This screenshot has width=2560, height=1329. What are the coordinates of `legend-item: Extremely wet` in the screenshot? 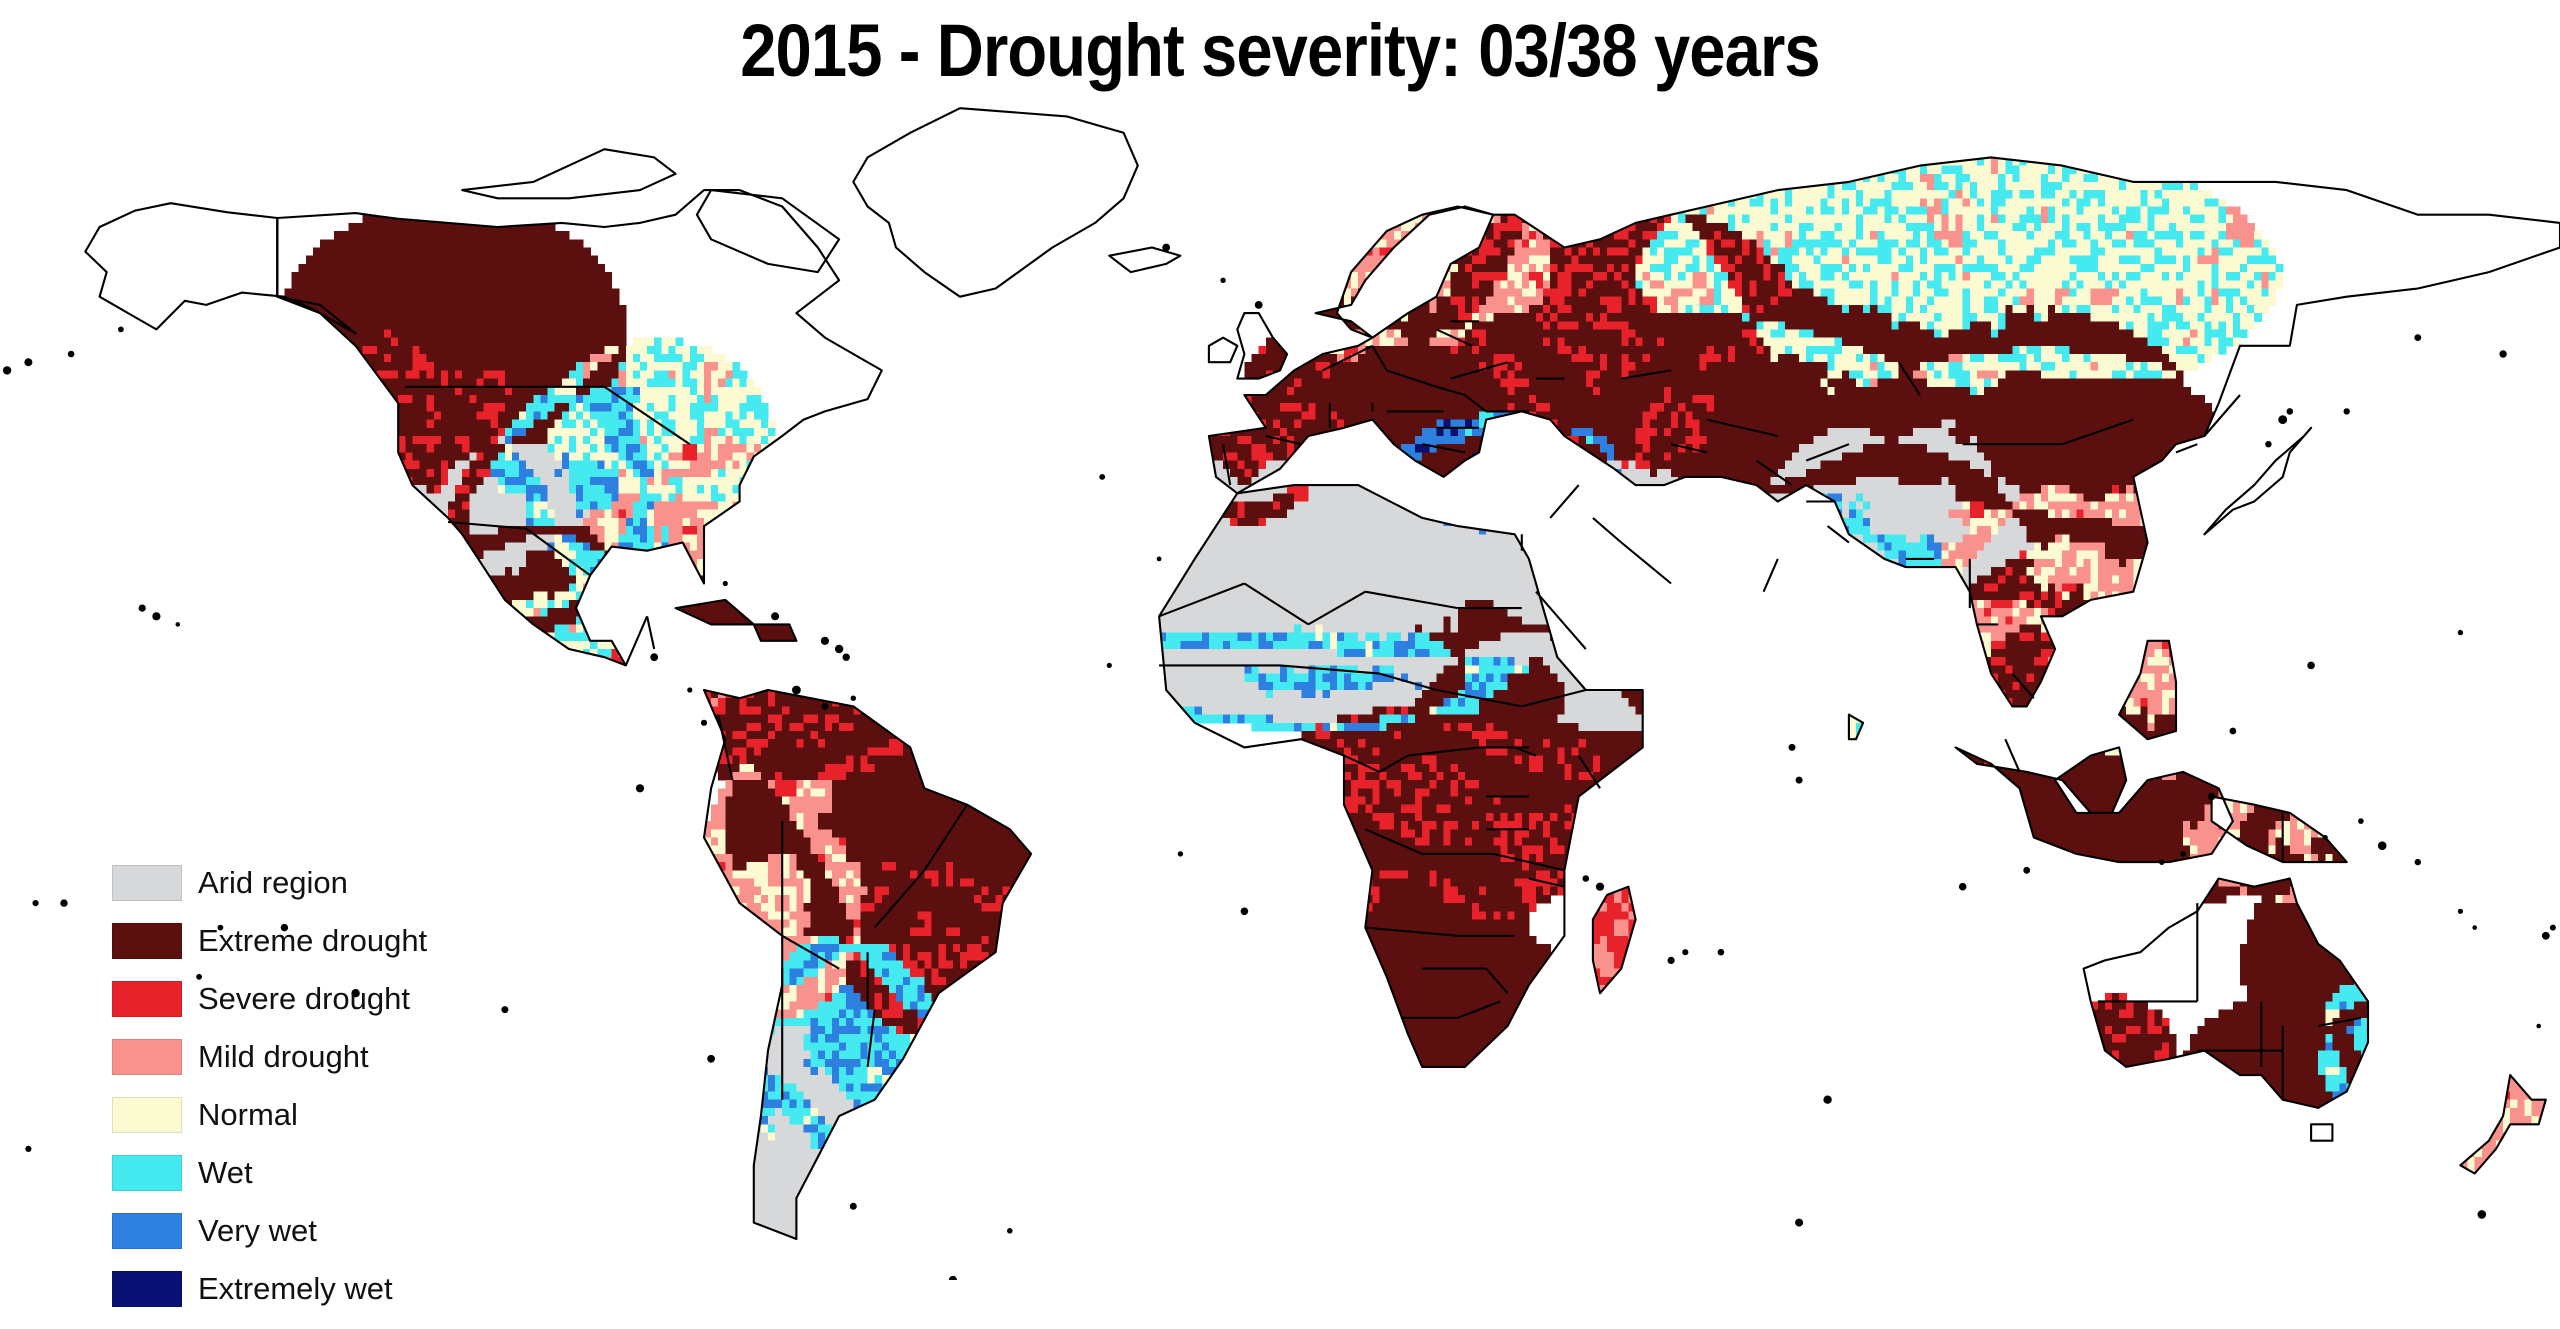 It's located at (327, 1288).